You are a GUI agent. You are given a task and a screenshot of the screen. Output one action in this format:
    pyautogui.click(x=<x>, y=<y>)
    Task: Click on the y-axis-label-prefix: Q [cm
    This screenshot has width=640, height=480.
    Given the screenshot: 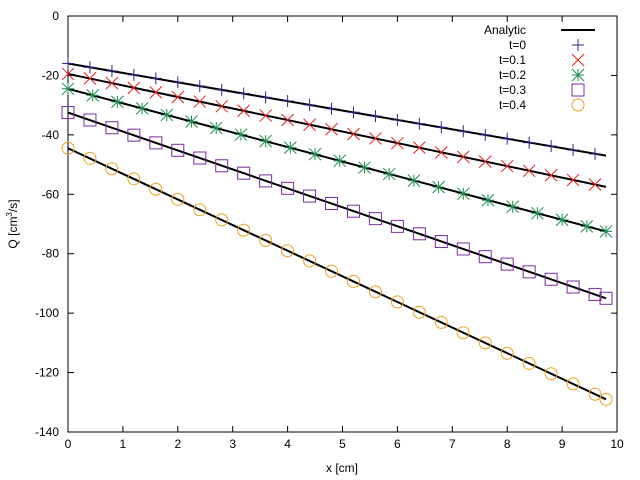 What is the action you would take?
    pyautogui.click(x=13, y=233)
    